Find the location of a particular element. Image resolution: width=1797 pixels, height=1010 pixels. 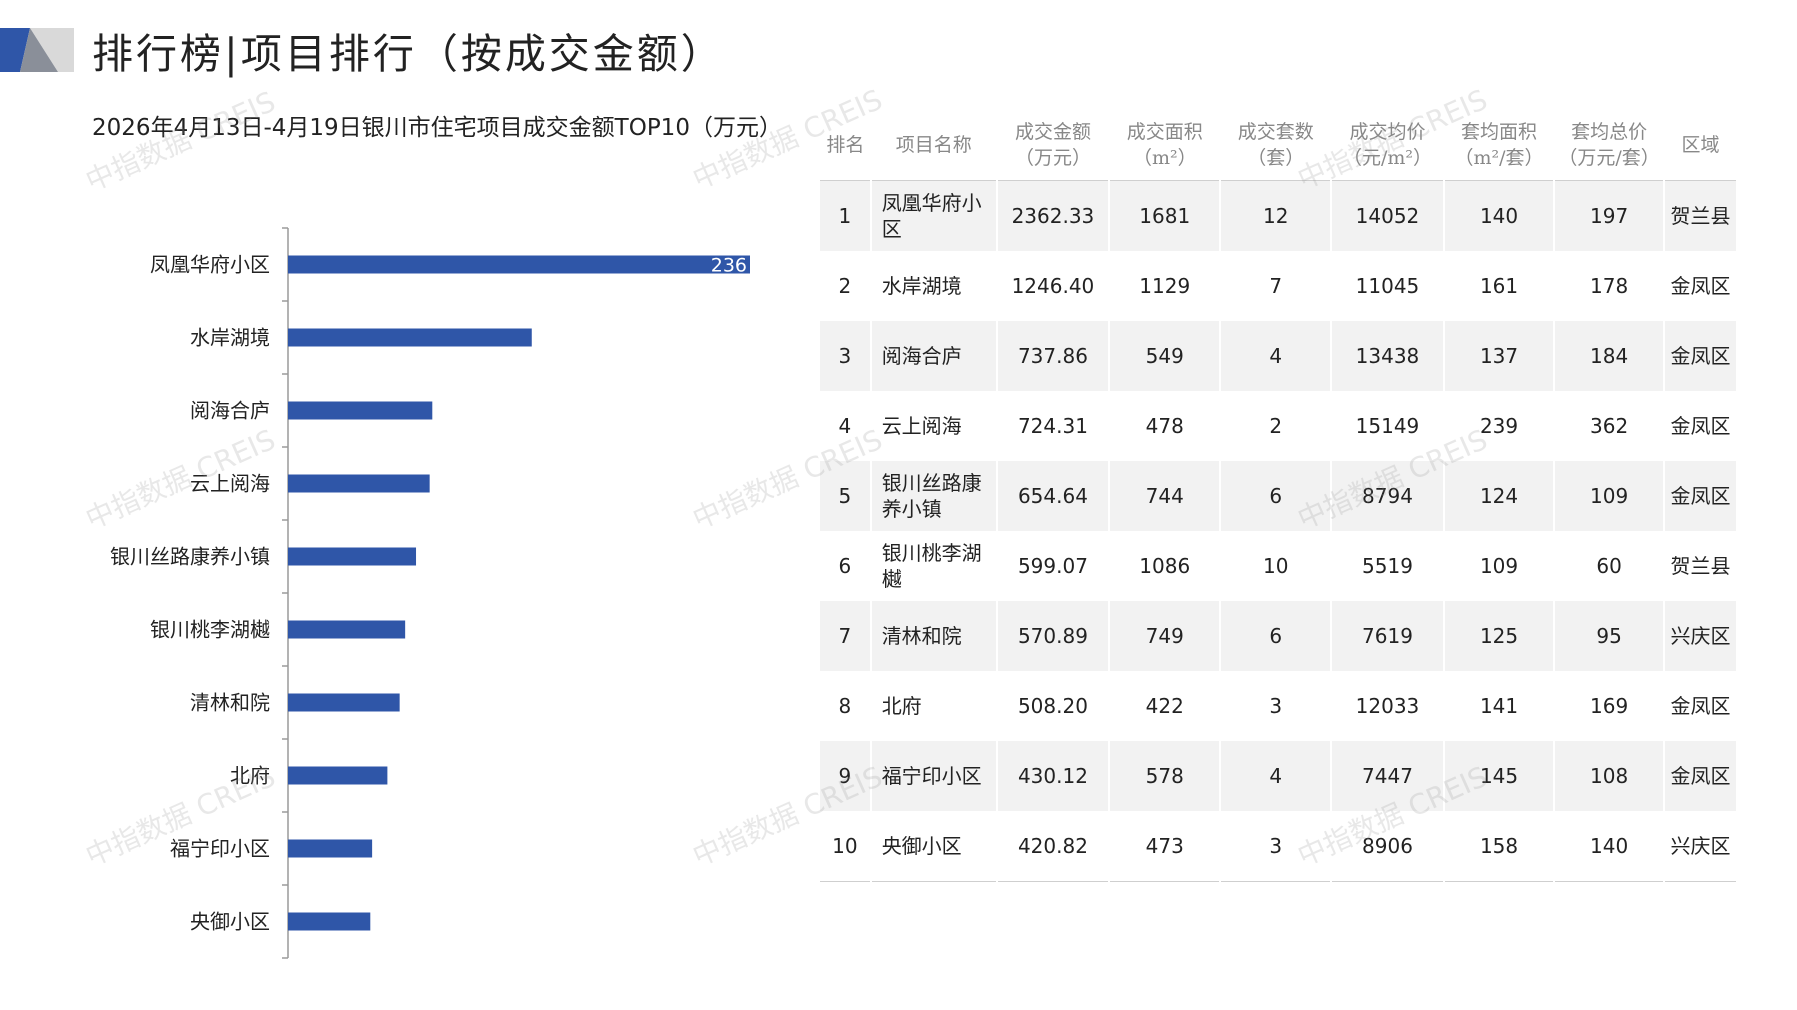

cell-avg-area: 141 is located at coordinates (1499, 706).